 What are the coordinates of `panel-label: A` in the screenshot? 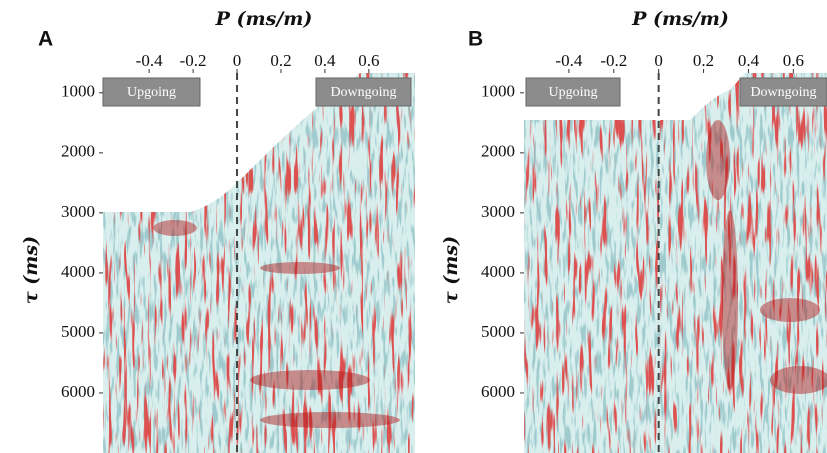 It's located at (45, 39).